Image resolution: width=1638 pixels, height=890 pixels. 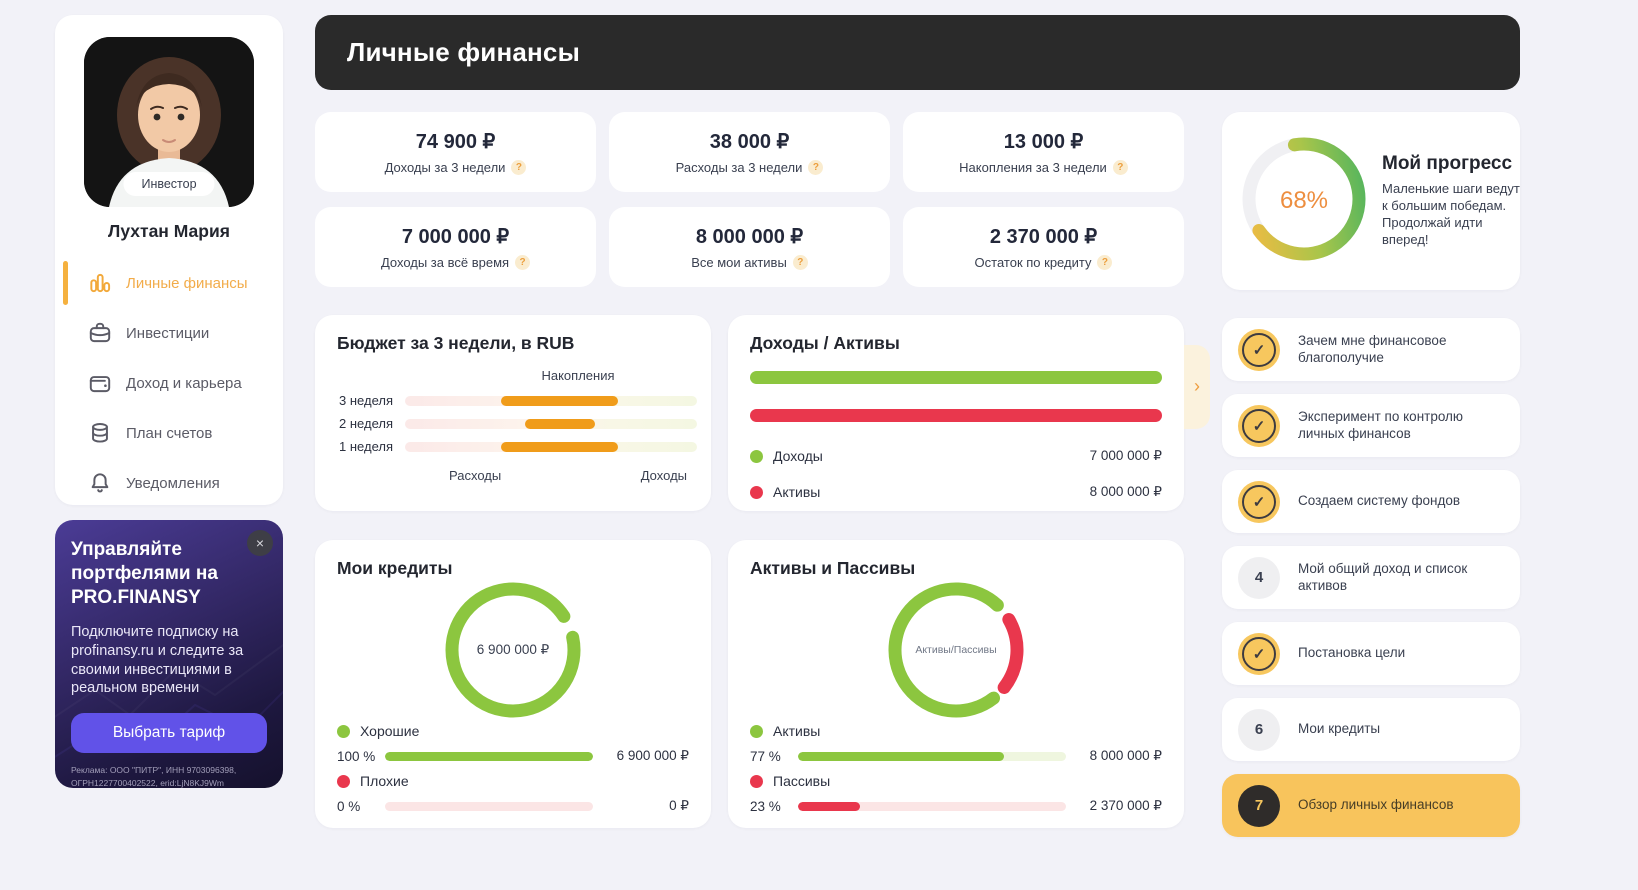 I want to click on sidebar-item-label: План счетов, so click(x=169, y=433).